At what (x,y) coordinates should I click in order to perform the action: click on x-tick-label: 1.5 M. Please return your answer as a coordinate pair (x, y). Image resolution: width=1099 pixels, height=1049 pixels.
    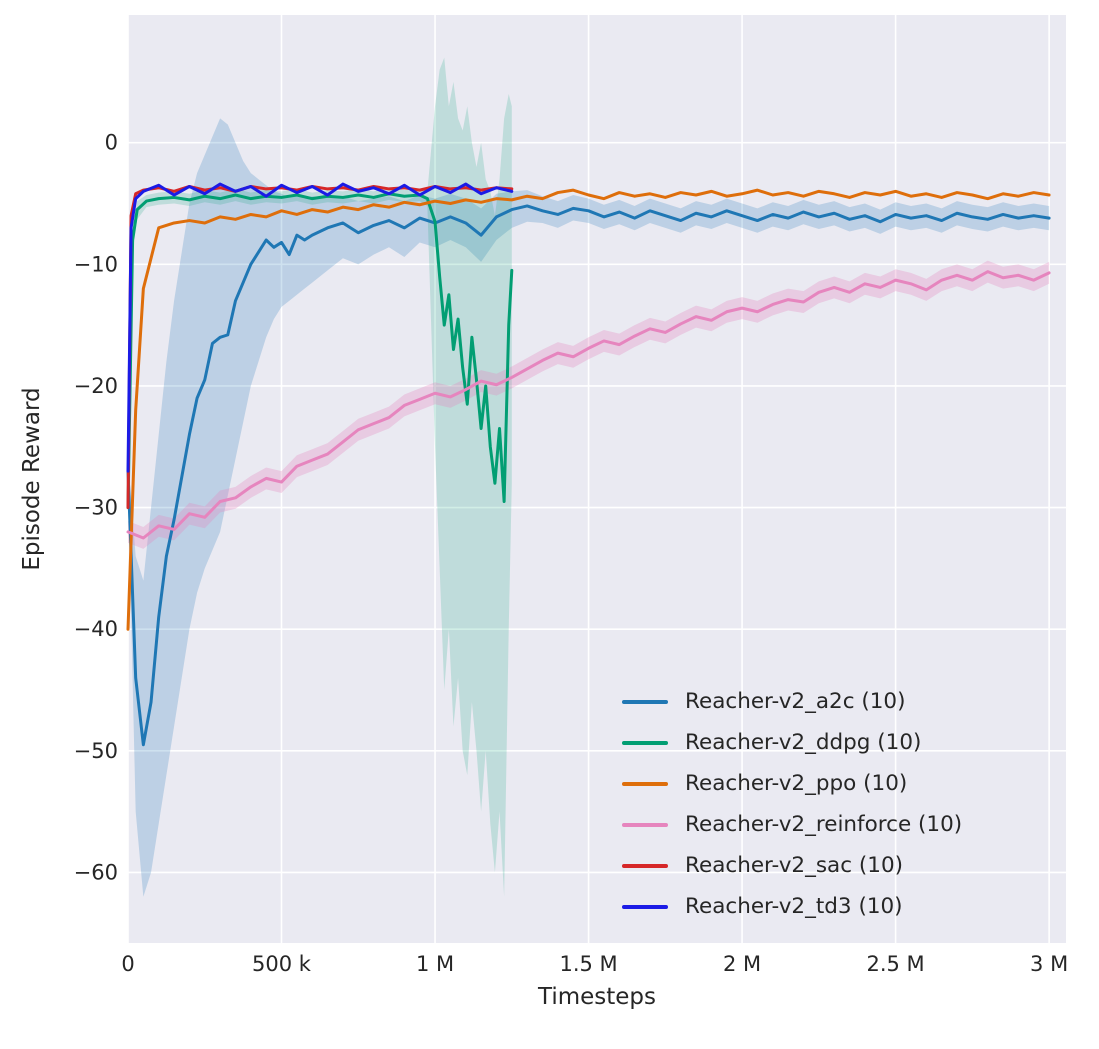
    Looking at the image, I should click on (588, 964).